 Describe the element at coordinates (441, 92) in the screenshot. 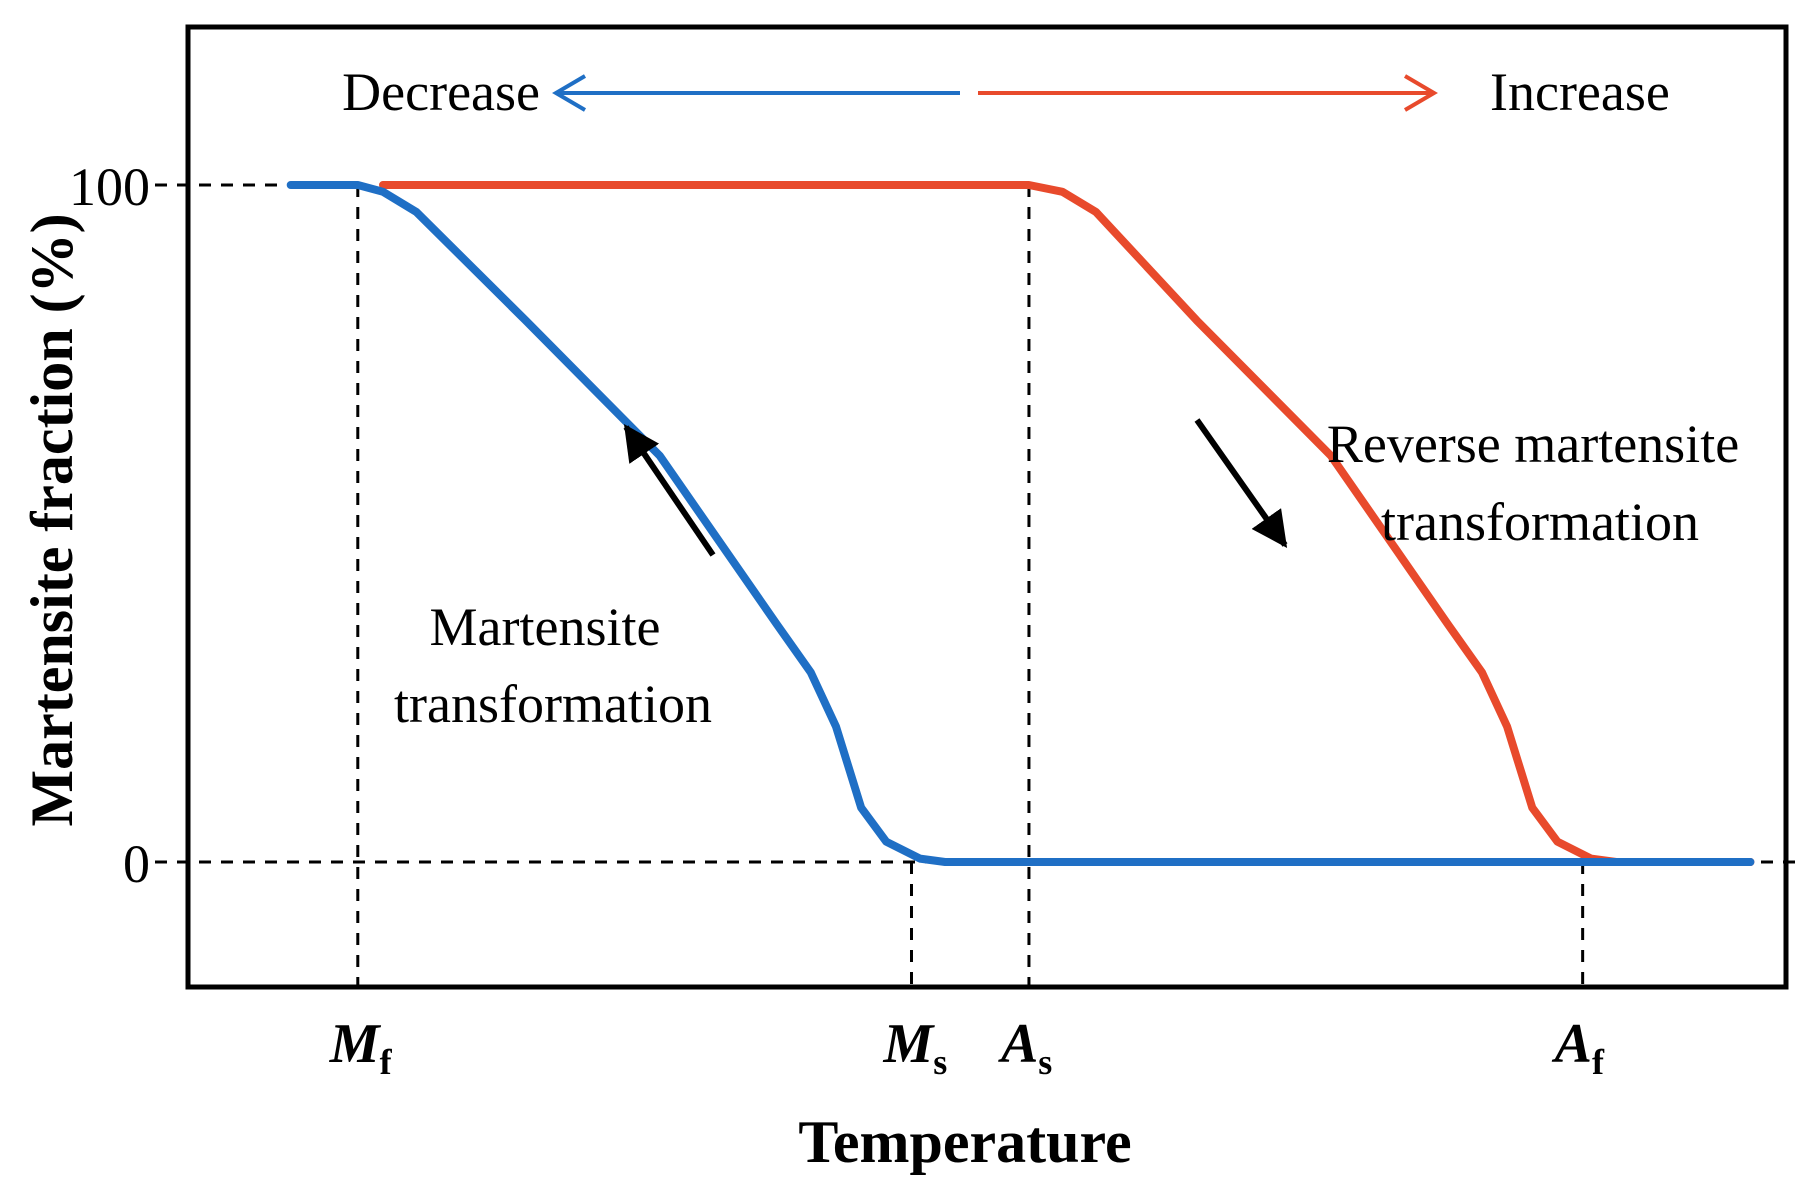

I see `decrease-label: Decrease` at that location.